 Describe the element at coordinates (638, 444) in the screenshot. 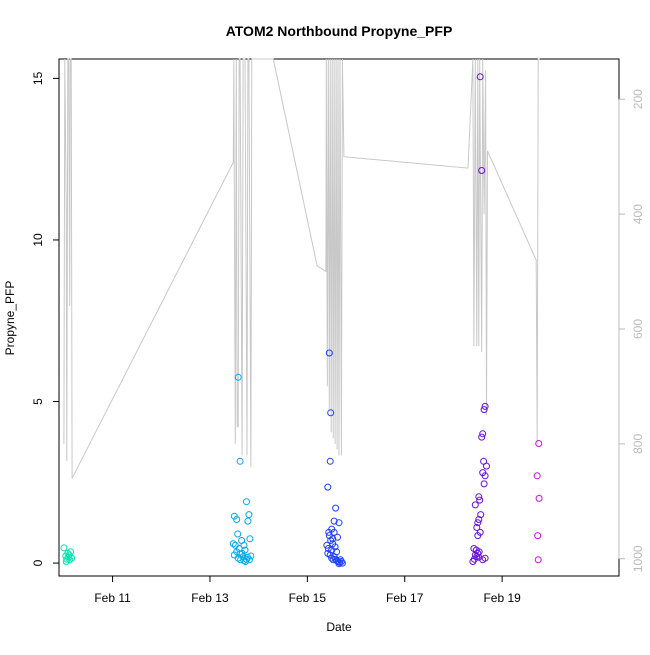

I see `y2-tick-label: 800` at that location.